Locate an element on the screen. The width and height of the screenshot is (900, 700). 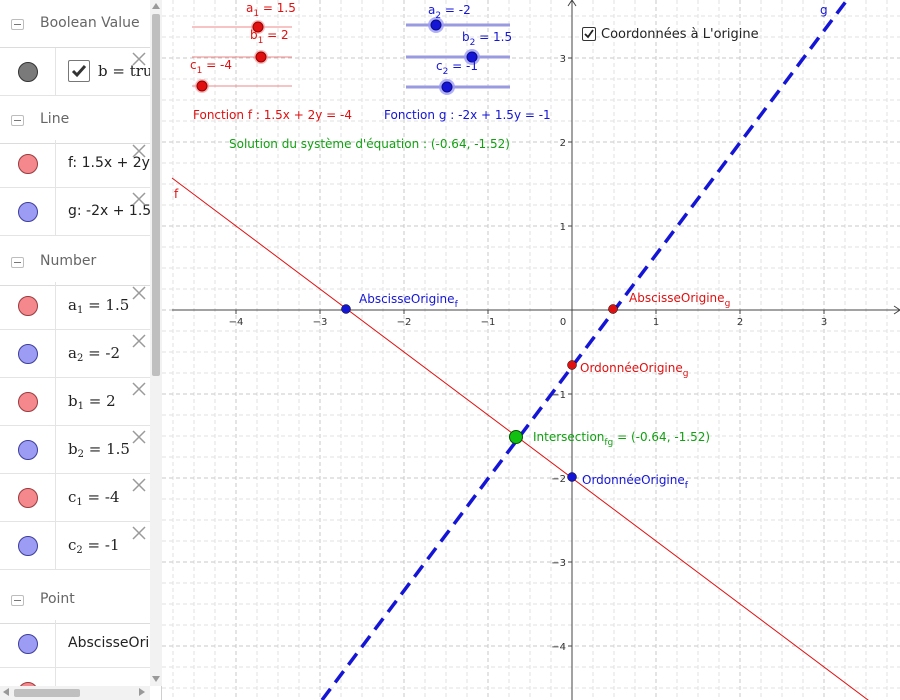
x-axis-arrow-icon is located at coordinates (896, 310).